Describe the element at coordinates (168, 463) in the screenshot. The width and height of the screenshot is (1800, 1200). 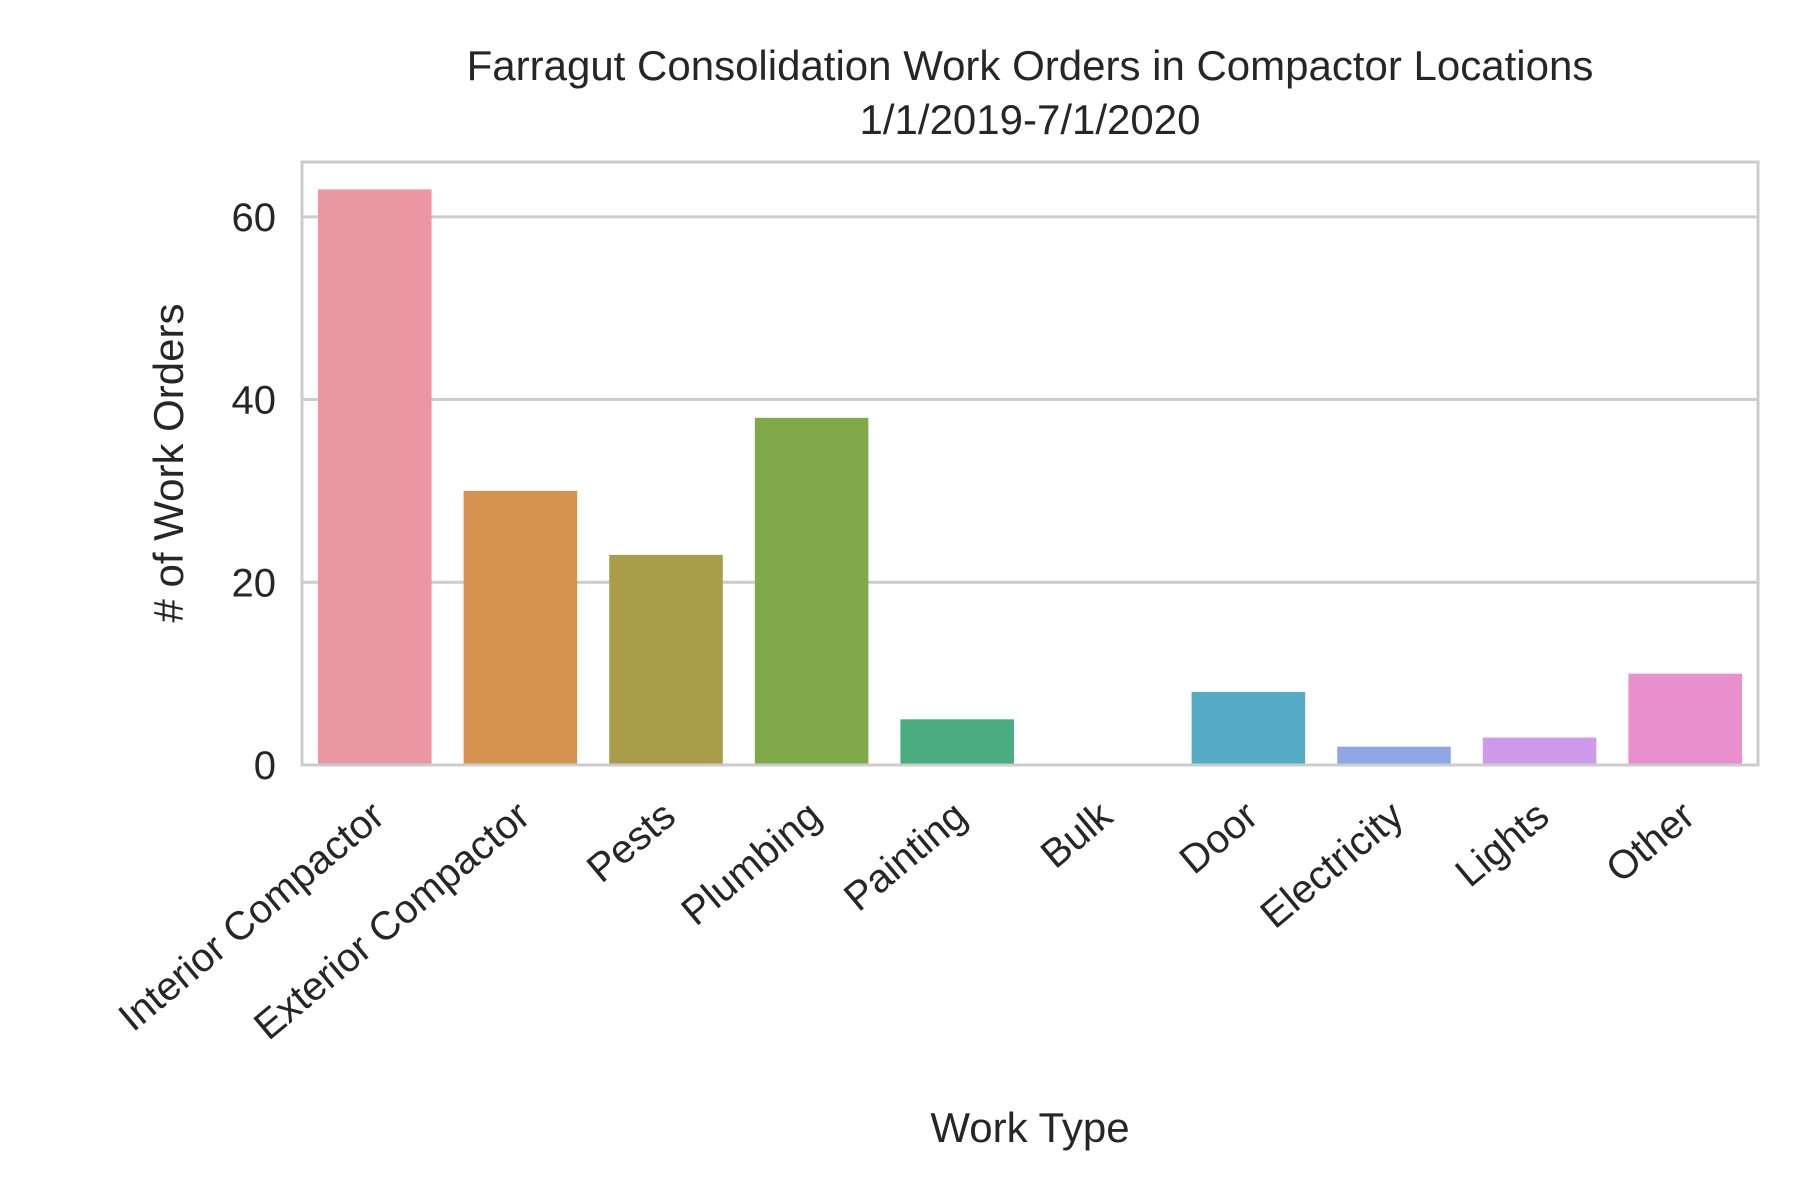
I see `y-axis-label: # of Work Orders` at that location.